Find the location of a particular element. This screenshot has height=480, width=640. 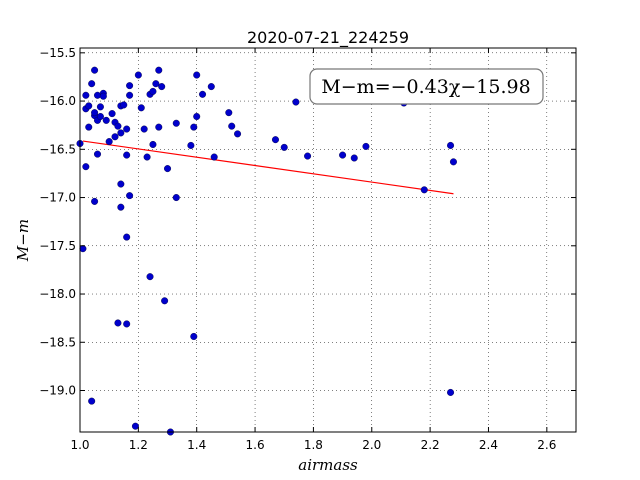

fit-annotation: M−m=−0.43χ−15.98 is located at coordinates (426, 86).